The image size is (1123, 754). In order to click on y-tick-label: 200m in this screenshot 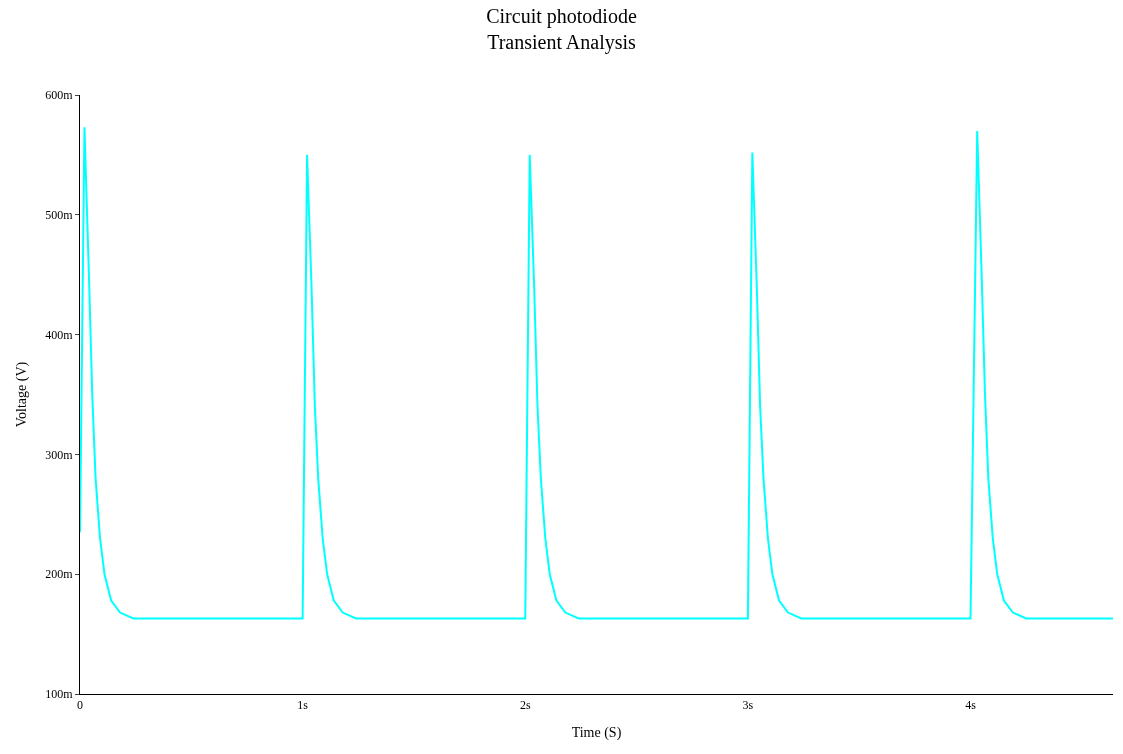, I will do `click(59, 574)`.